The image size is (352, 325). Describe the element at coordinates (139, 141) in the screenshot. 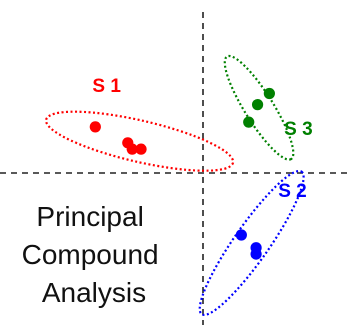

I see `cluster-ellipse-s1` at that location.